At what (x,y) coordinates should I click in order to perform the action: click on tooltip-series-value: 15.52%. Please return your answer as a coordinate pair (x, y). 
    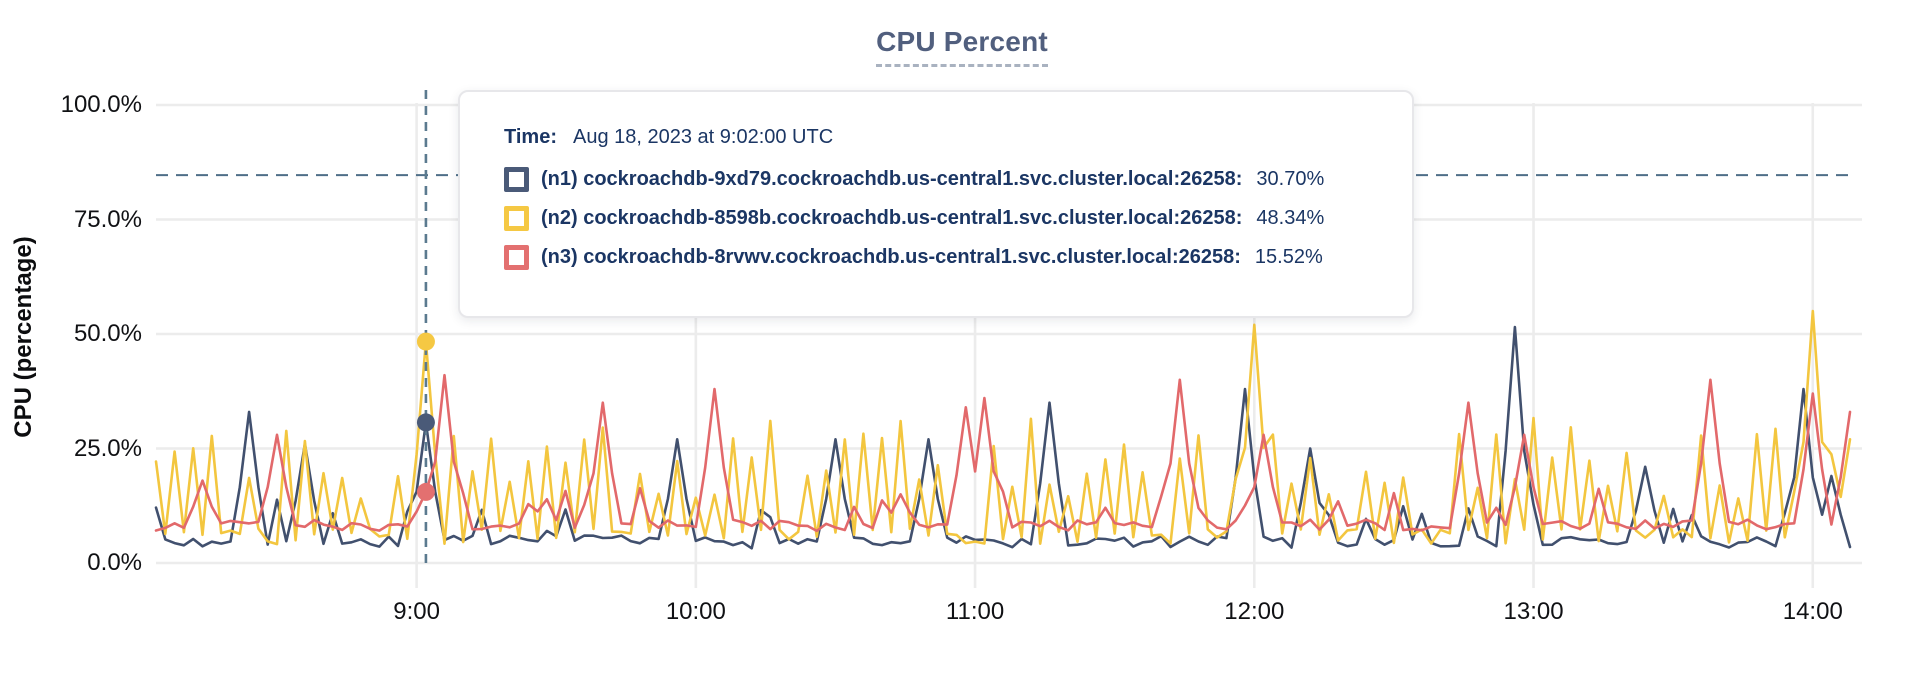
    Looking at the image, I should click on (1288, 257).